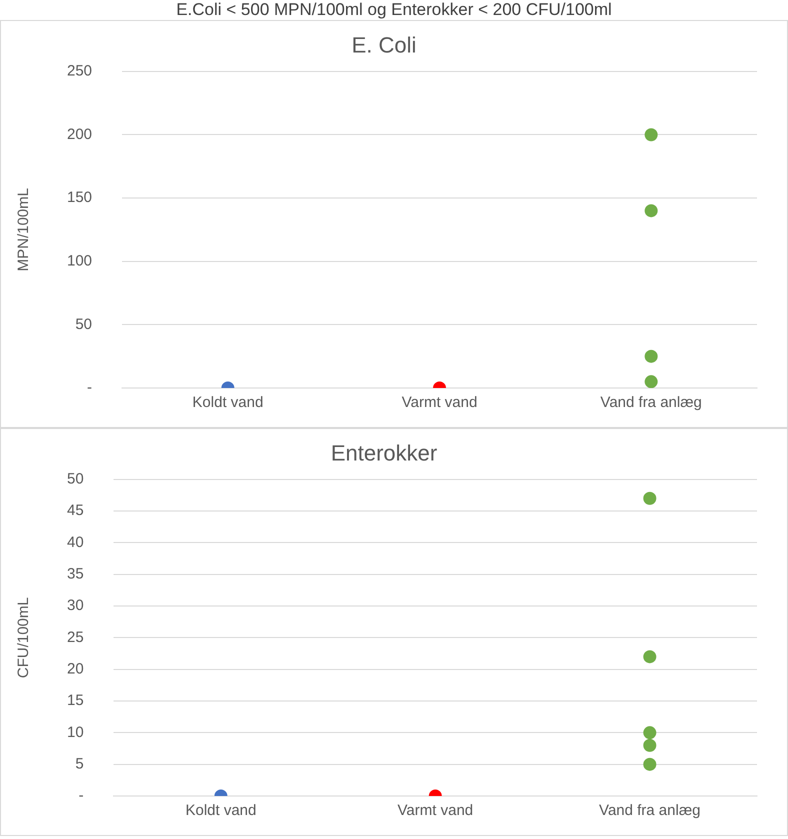  Describe the element at coordinates (75, 542) in the screenshot. I see `y-tick-label: 40` at that location.